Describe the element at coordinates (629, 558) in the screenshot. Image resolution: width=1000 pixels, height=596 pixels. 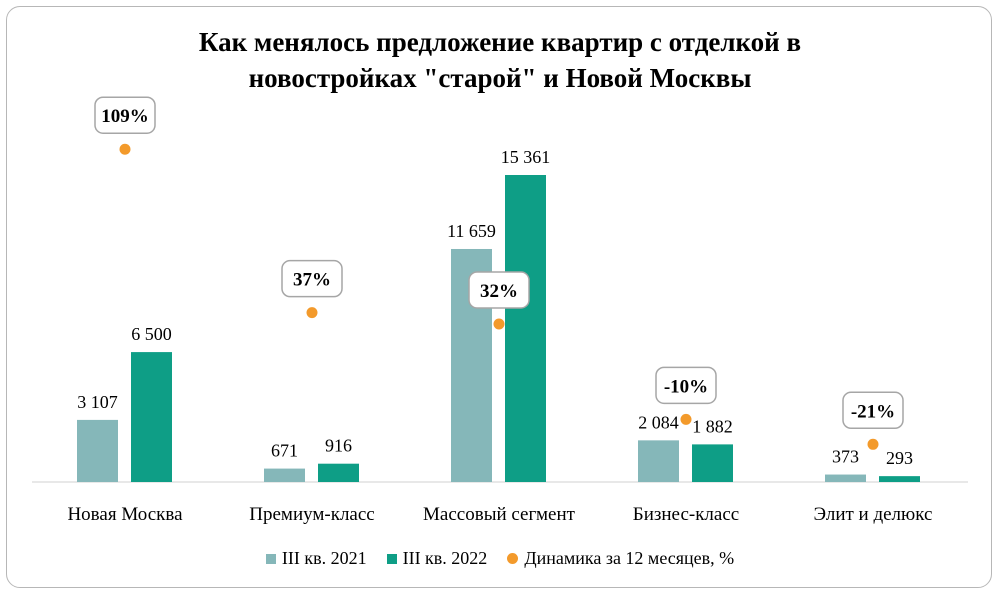
I see `legend-label-dynamics: Динамика за 12 месяцев, %` at that location.